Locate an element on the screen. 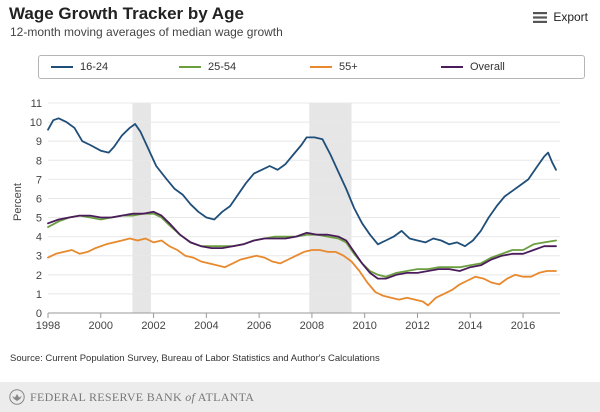  legend-label-overall: Overall is located at coordinates (487, 67).